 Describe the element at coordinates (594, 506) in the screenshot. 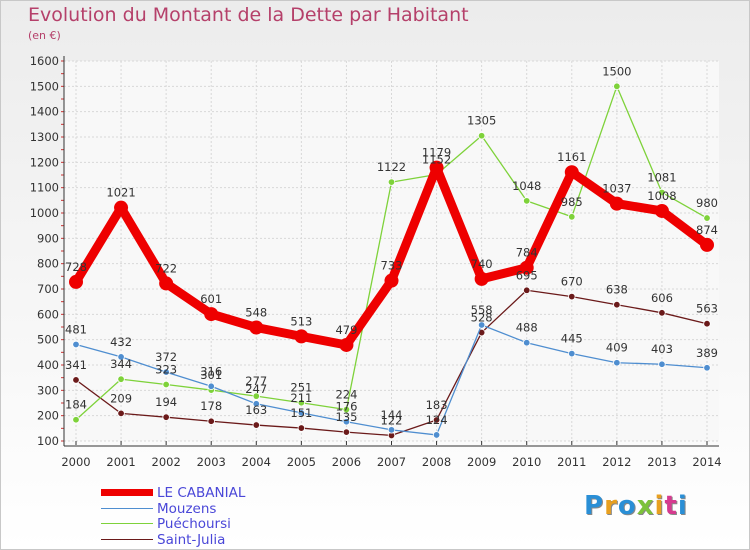

I see `logo-letter: P` at that location.